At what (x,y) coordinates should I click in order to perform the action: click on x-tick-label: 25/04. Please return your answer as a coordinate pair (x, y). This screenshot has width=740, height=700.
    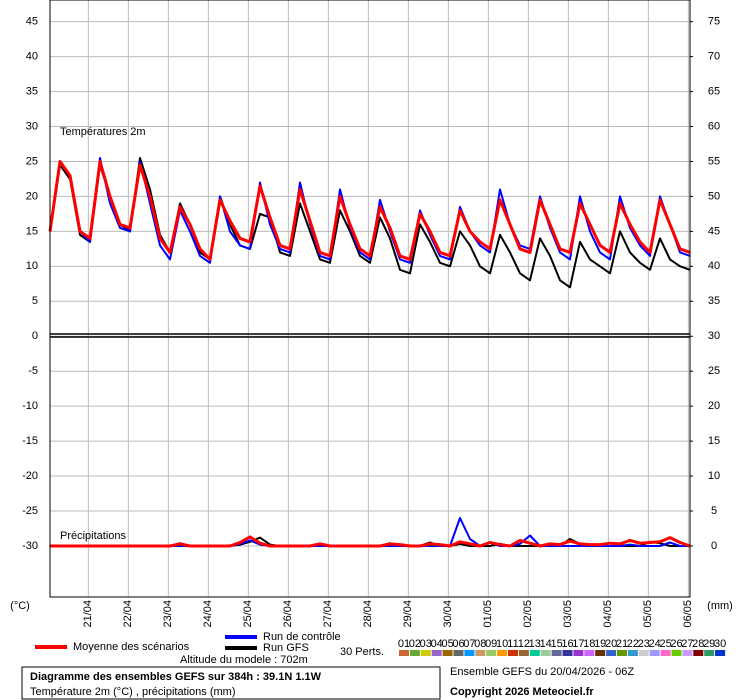
    Looking at the image, I should click on (248, 614).